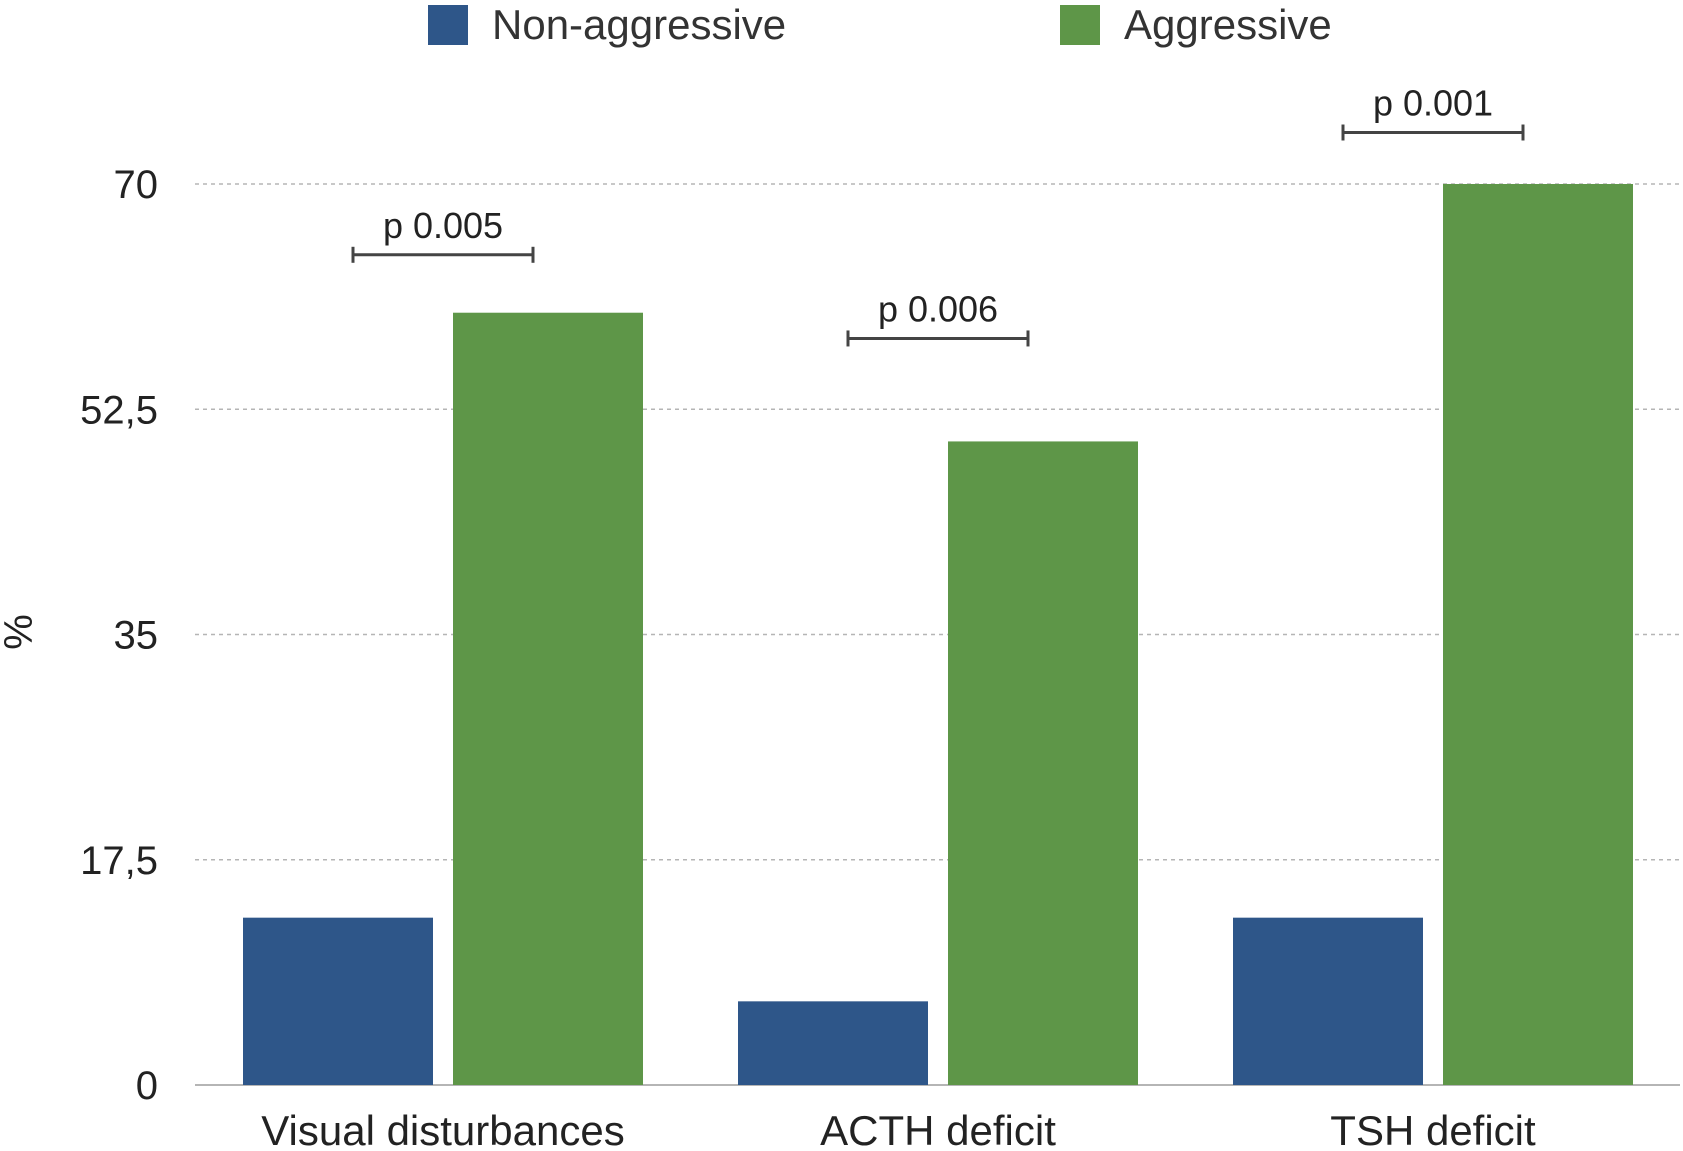  Describe the element at coordinates (136, 185) in the screenshot. I see `y-tick-label: 70` at that location.